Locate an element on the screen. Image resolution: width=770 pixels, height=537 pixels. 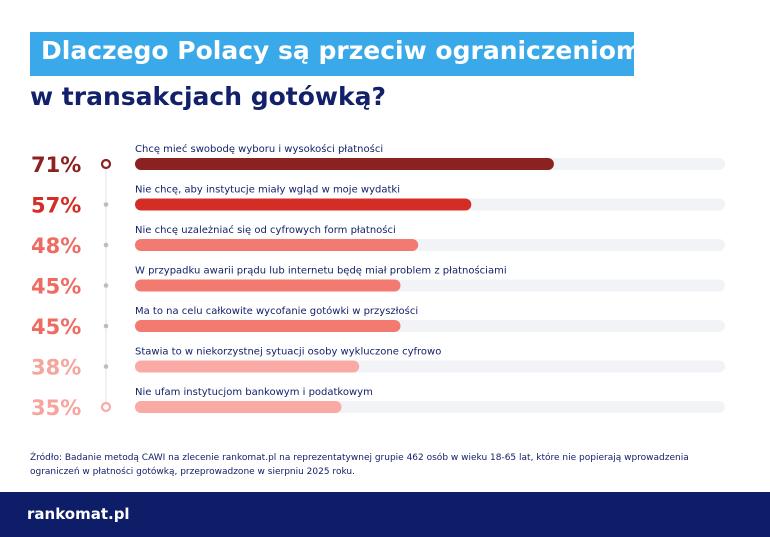
title-highlight-box is located at coordinates (332, 54).